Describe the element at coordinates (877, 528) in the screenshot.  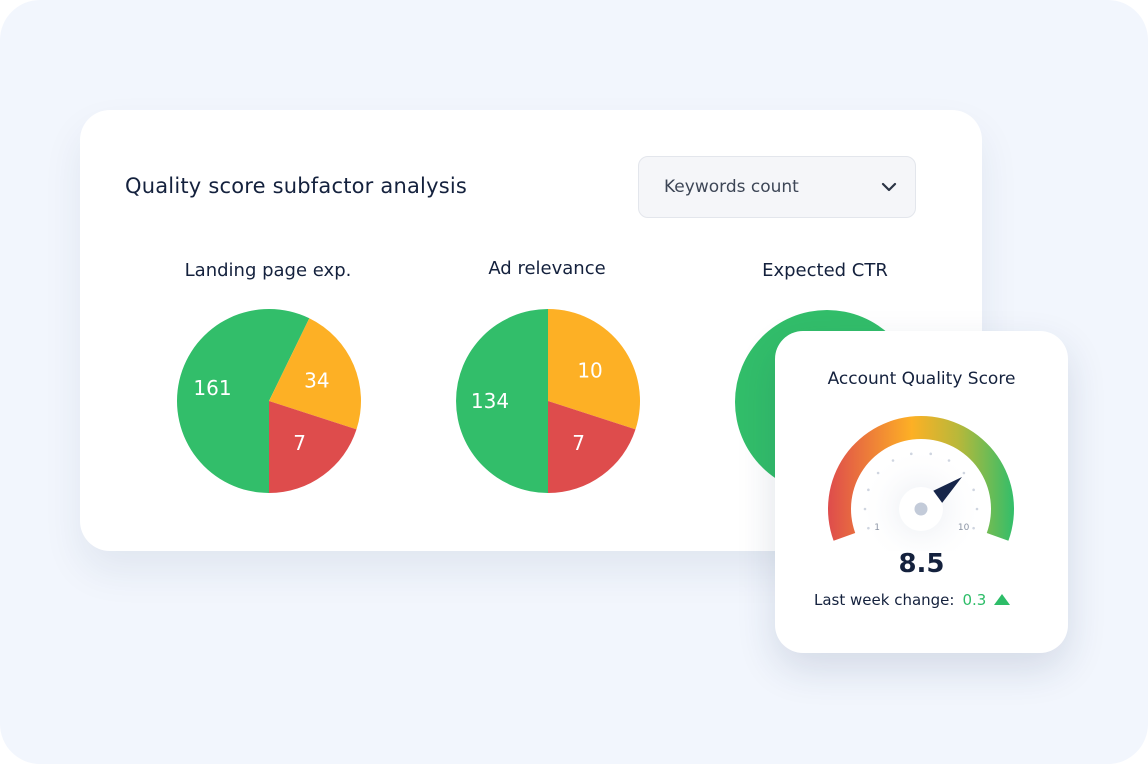
I see `gauge-min-label: 1` at that location.